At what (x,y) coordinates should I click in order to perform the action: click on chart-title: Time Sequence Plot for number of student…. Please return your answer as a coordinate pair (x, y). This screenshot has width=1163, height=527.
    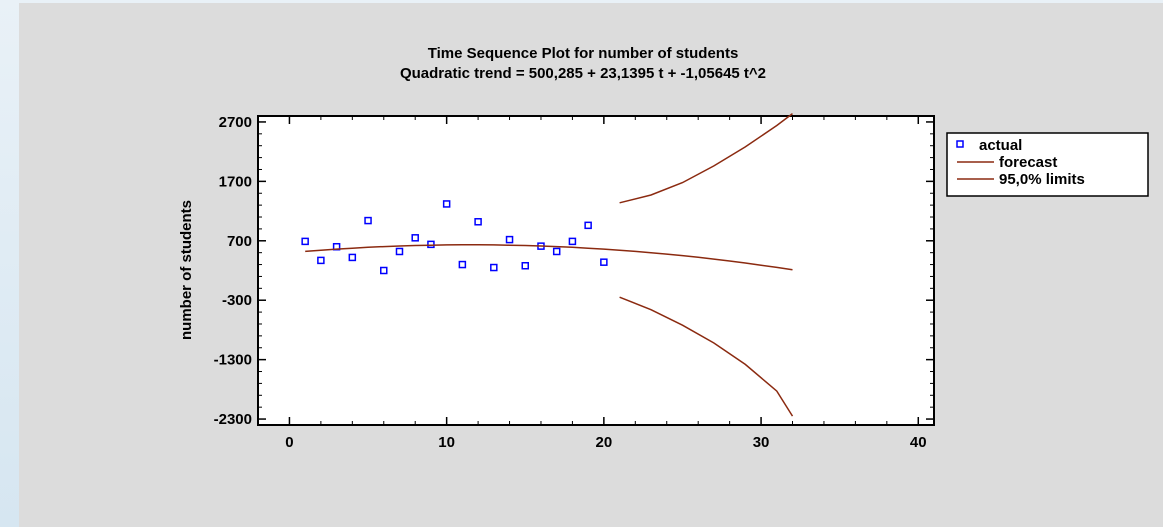
    Looking at the image, I should click on (583, 53).